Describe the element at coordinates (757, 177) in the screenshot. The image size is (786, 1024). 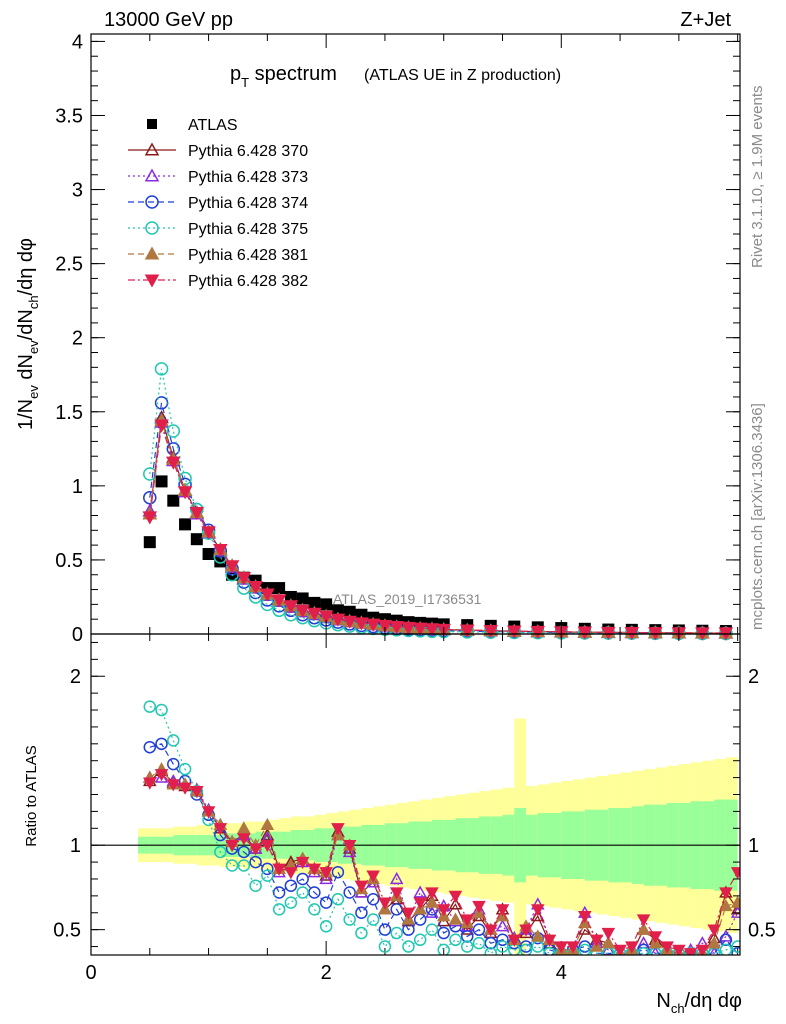
I see `rivet-version-label: Rivet 3.1.10, ≥ 1.9M events` at that location.